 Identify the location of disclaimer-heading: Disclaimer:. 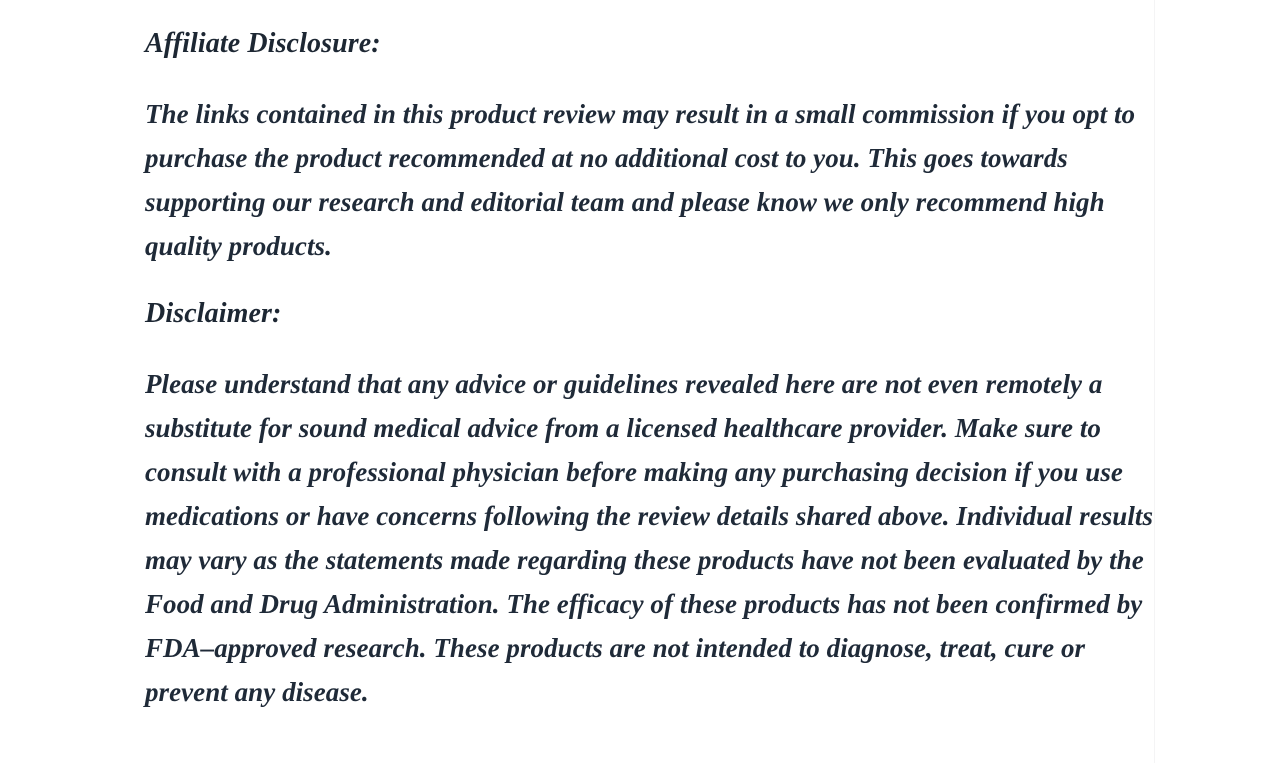
(213, 313).